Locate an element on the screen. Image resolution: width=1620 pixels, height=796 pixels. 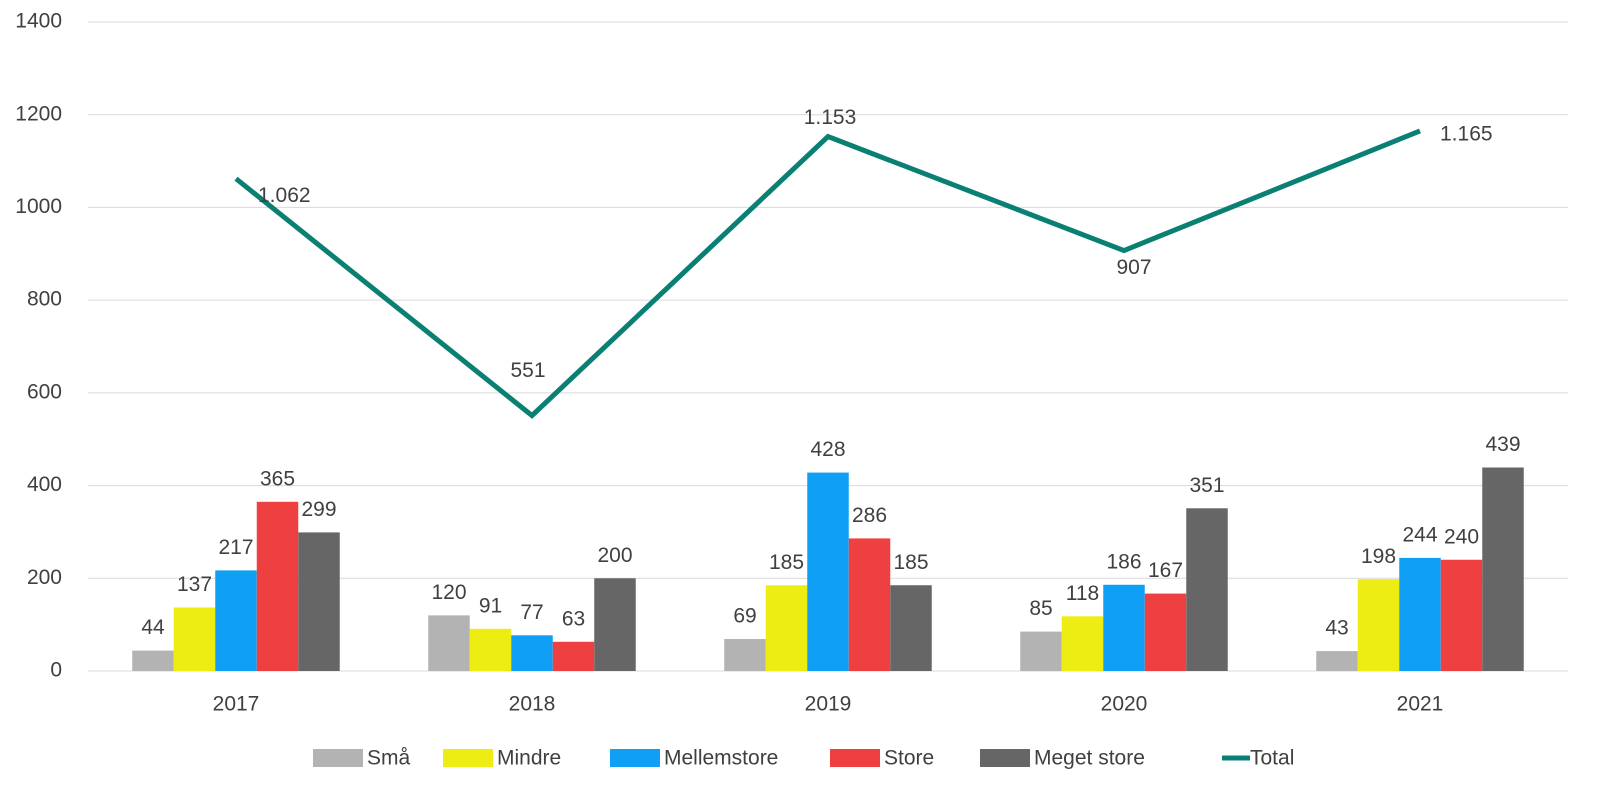
x-tick-label: 2019 is located at coordinates (828, 704).